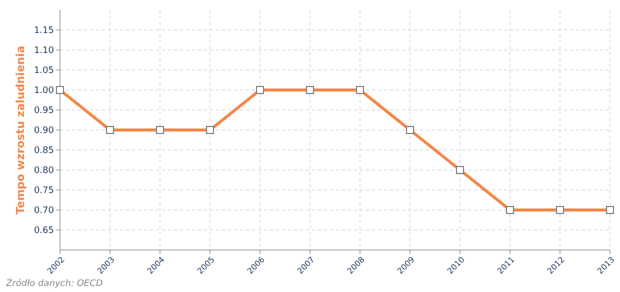 The height and width of the screenshot is (292, 620). I want to click on y-tick-label: 0.70, so click(44, 211).